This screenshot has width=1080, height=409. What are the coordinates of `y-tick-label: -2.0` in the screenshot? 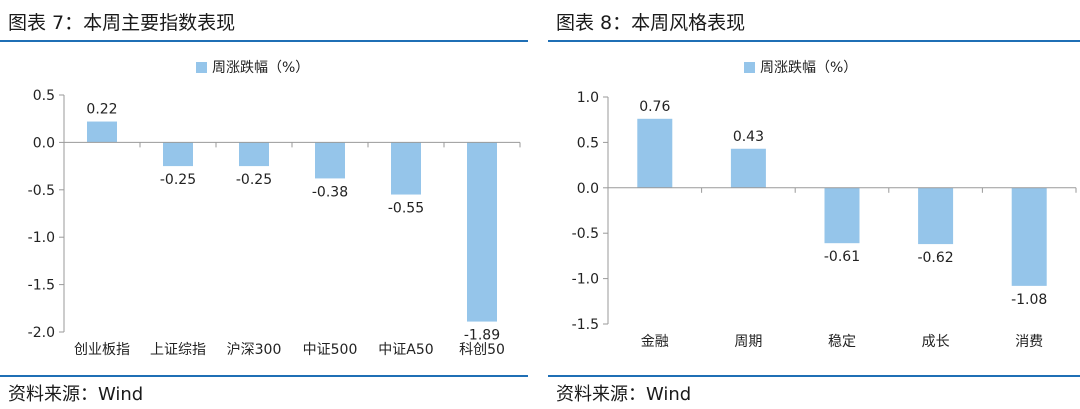 It's located at (41, 333).